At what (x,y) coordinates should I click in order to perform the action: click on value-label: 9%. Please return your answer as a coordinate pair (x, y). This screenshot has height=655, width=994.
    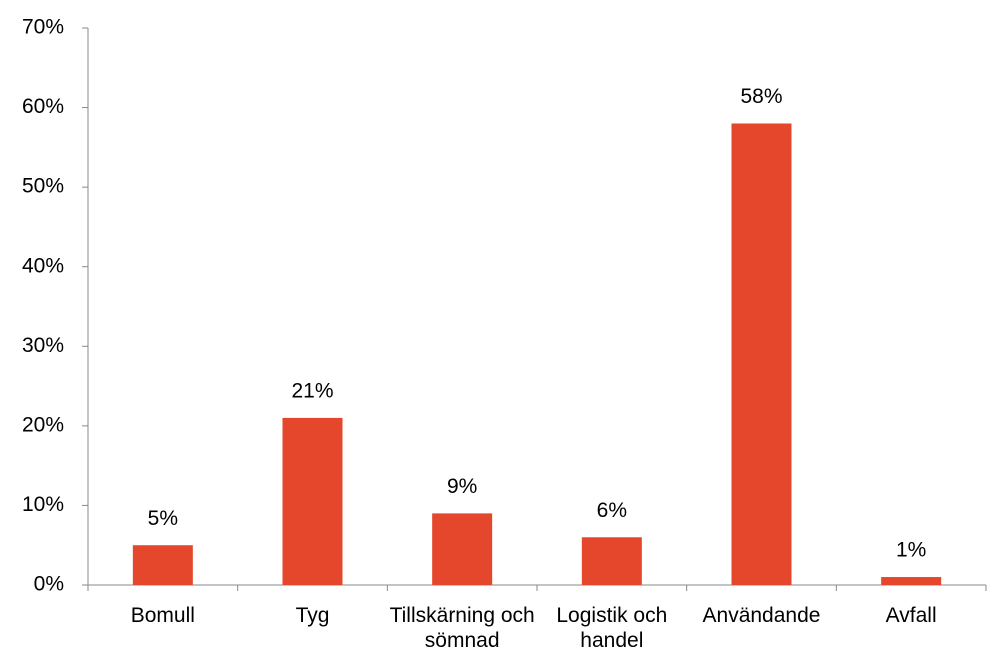
    Looking at the image, I should click on (462, 486).